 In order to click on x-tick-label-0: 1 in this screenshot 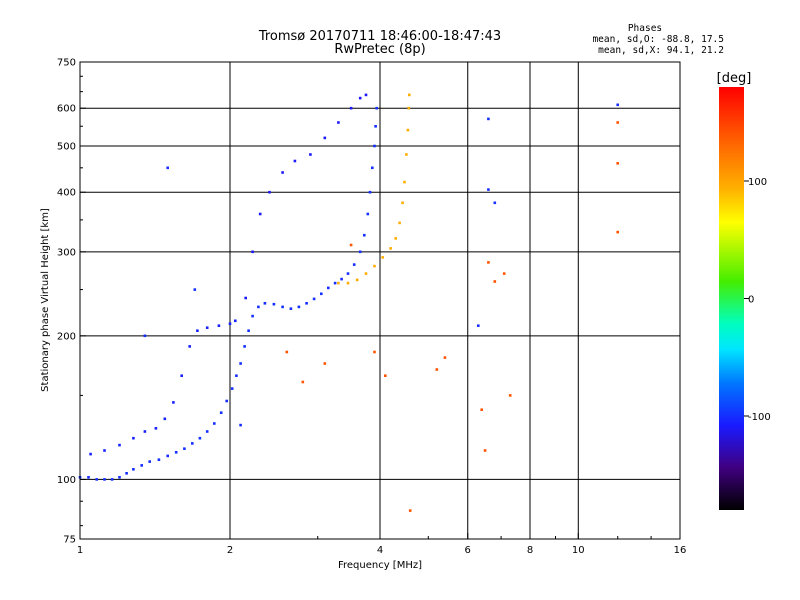, I will do `click(80, 550)`.